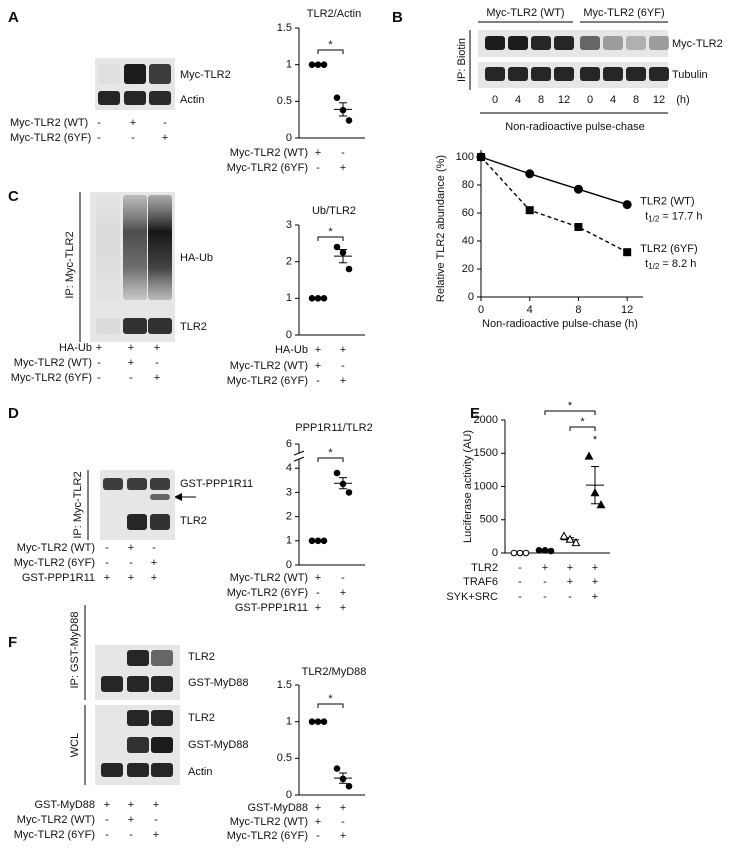  What do you see at coordinates (289, 468) in the screenshot?
I see `y-tick-label: 4` at bounding box center [289, 468].